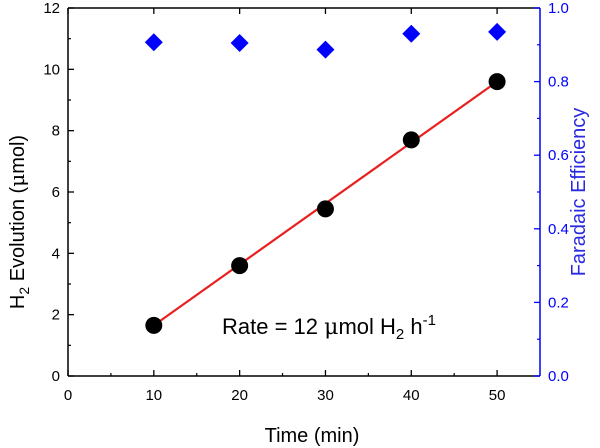  I want to click on x-axis-label: Time (min), so click(312, 436).